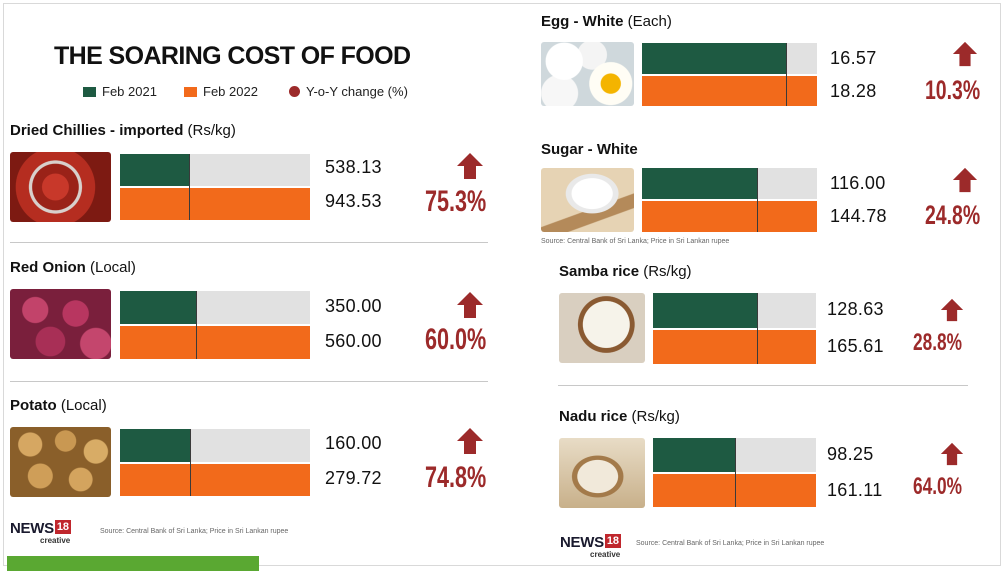  I want to click on item-name: Red Onion, so click(48, 267).